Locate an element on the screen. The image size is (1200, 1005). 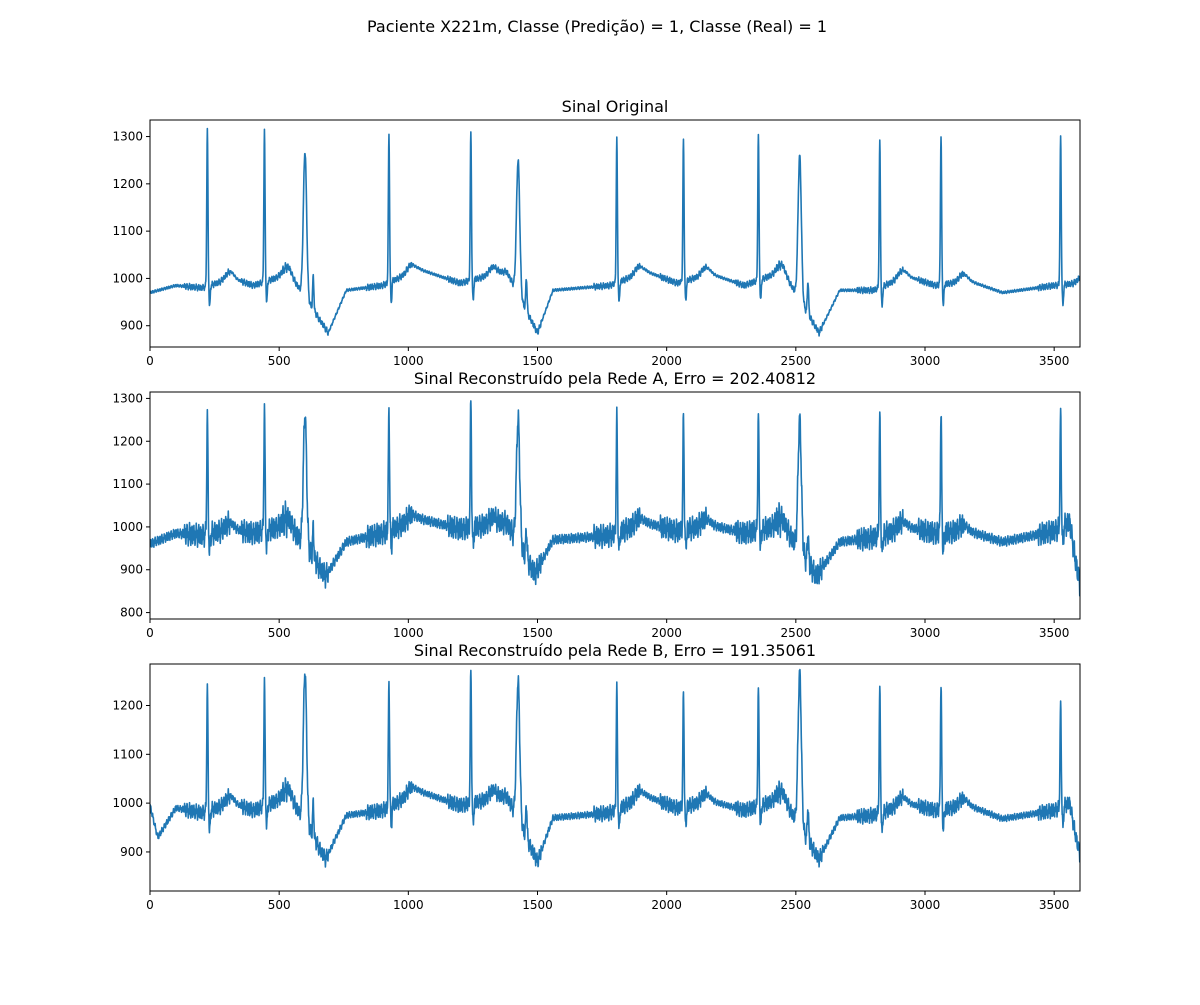
subplot-title: Sinal Original is located at coordinates (615, 106).